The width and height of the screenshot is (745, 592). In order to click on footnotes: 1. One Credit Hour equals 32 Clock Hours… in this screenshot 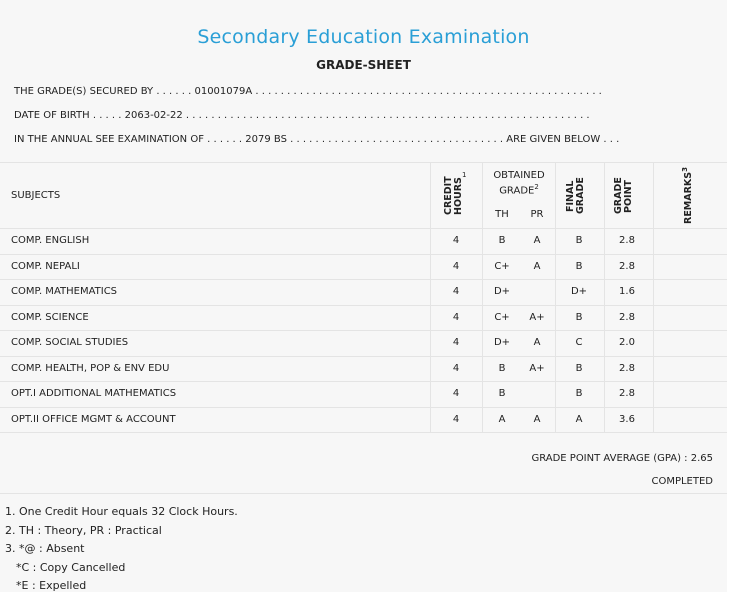, I will do `click(121, 547)`.